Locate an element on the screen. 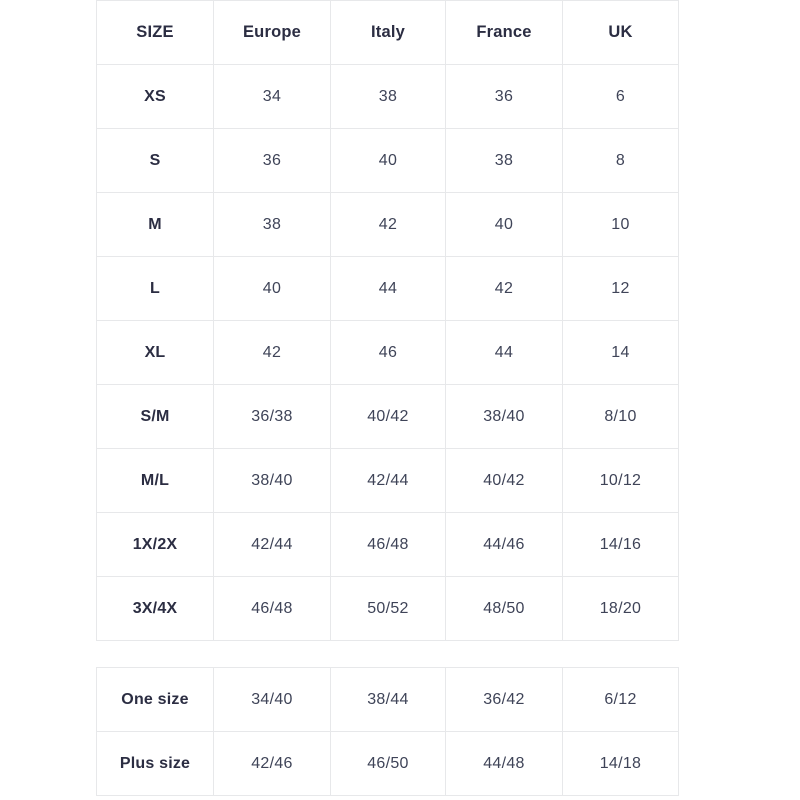 The width and height of the screenshot is (800, 800). row-label-size: L is located at coordinates (155, 288).